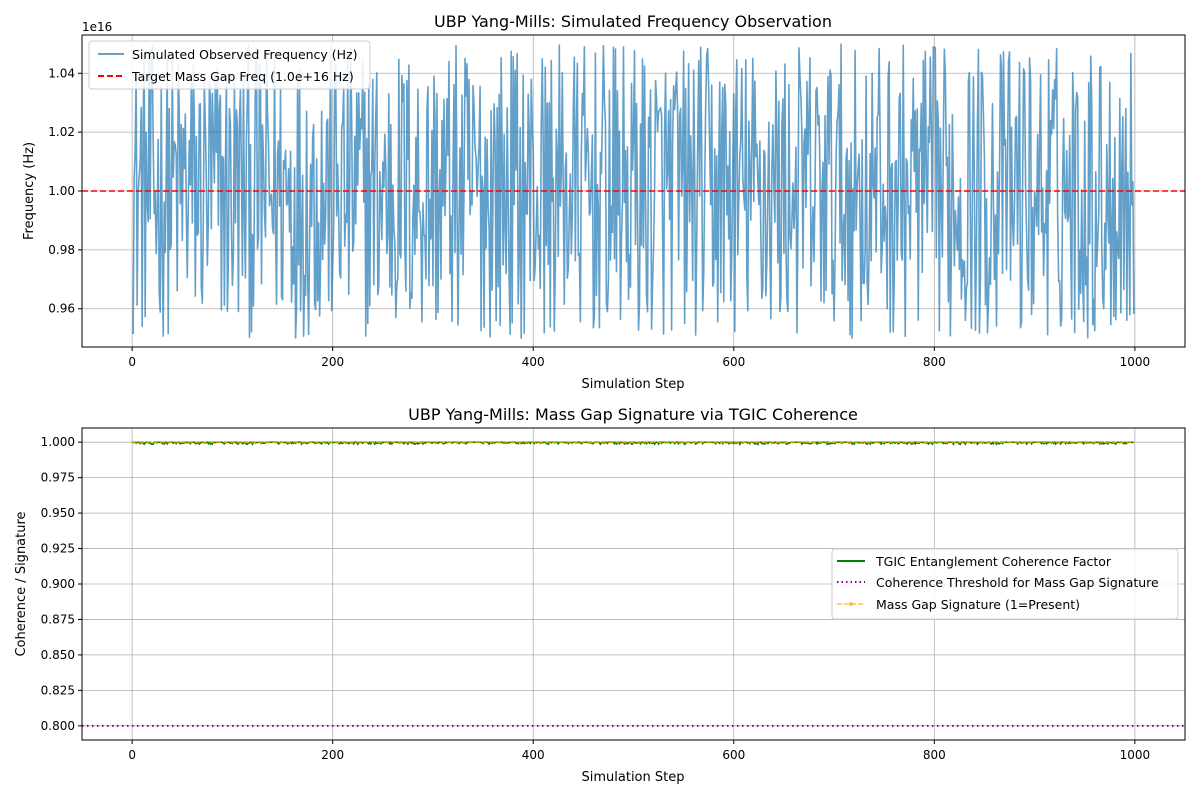  What do you see at coordinates (633, 384) in the screenshot?
I see `top-x-axis-label: Simulation Step` at bounding box center [633, 384].